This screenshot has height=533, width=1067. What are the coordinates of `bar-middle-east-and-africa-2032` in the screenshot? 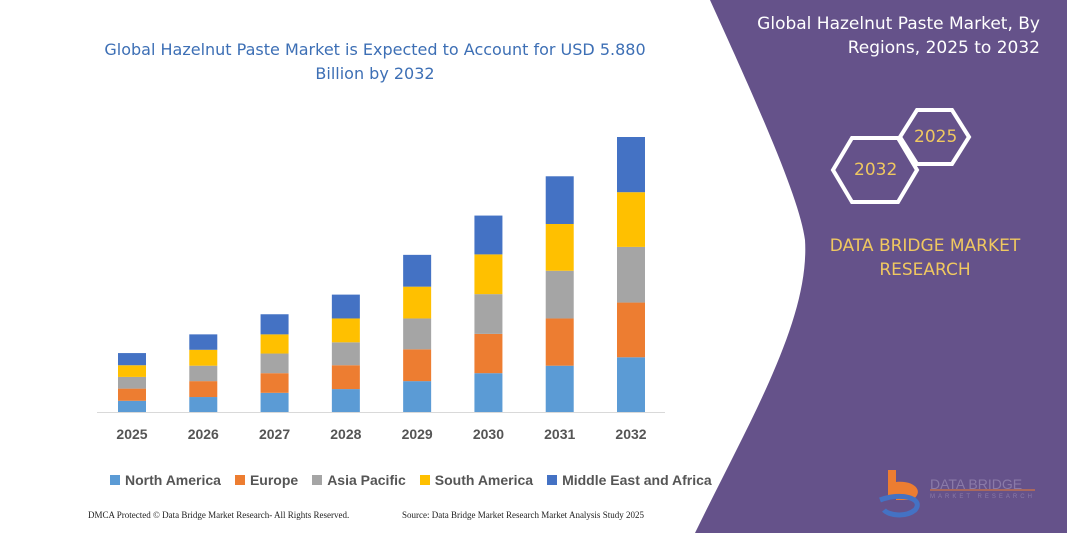 It's located at (631, 165).